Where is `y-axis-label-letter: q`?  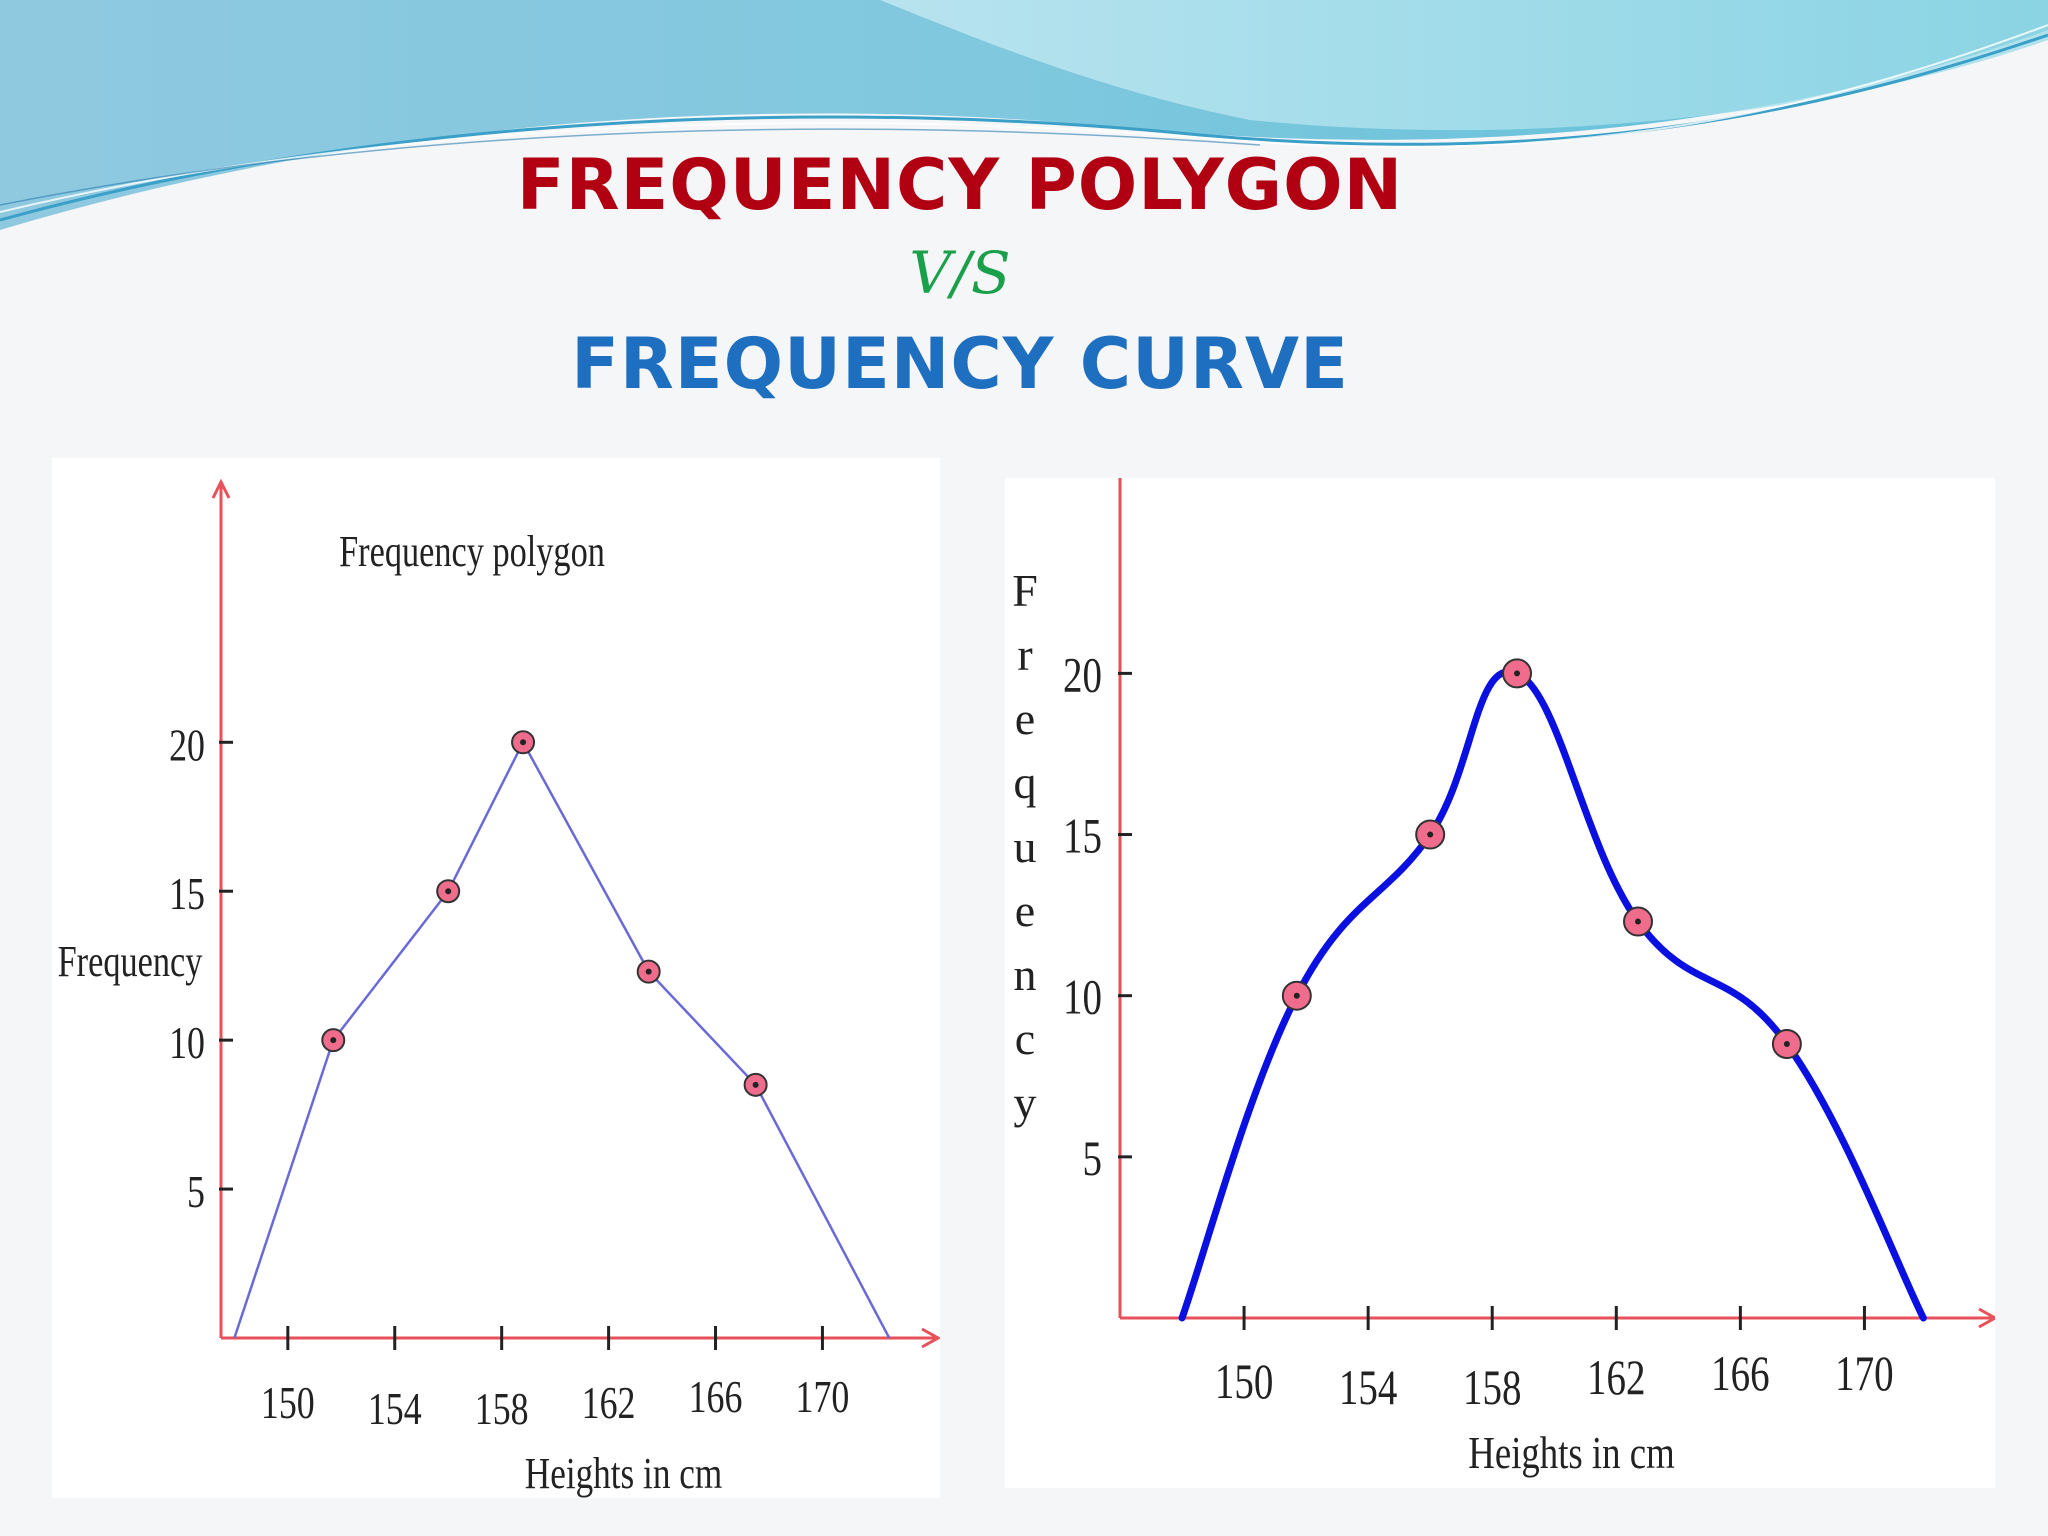 y-axis-label-letter: q is located at coordinates (1025, 782).